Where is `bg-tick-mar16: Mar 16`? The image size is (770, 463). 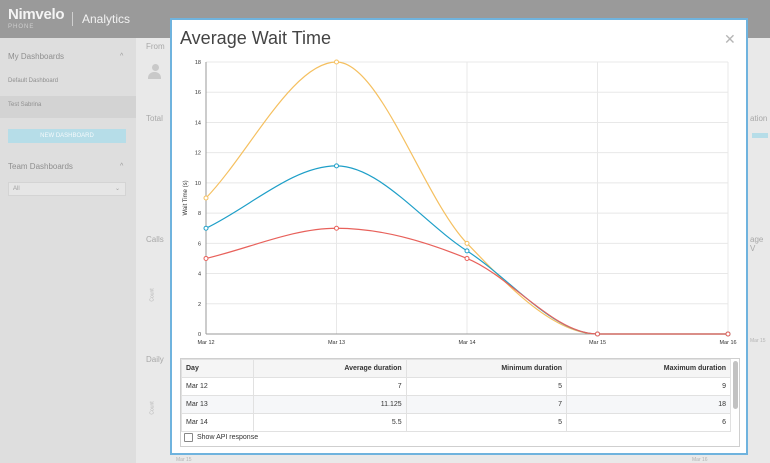 bg-tick-mar16: Mar 16 is located at coordinates (700, 460).